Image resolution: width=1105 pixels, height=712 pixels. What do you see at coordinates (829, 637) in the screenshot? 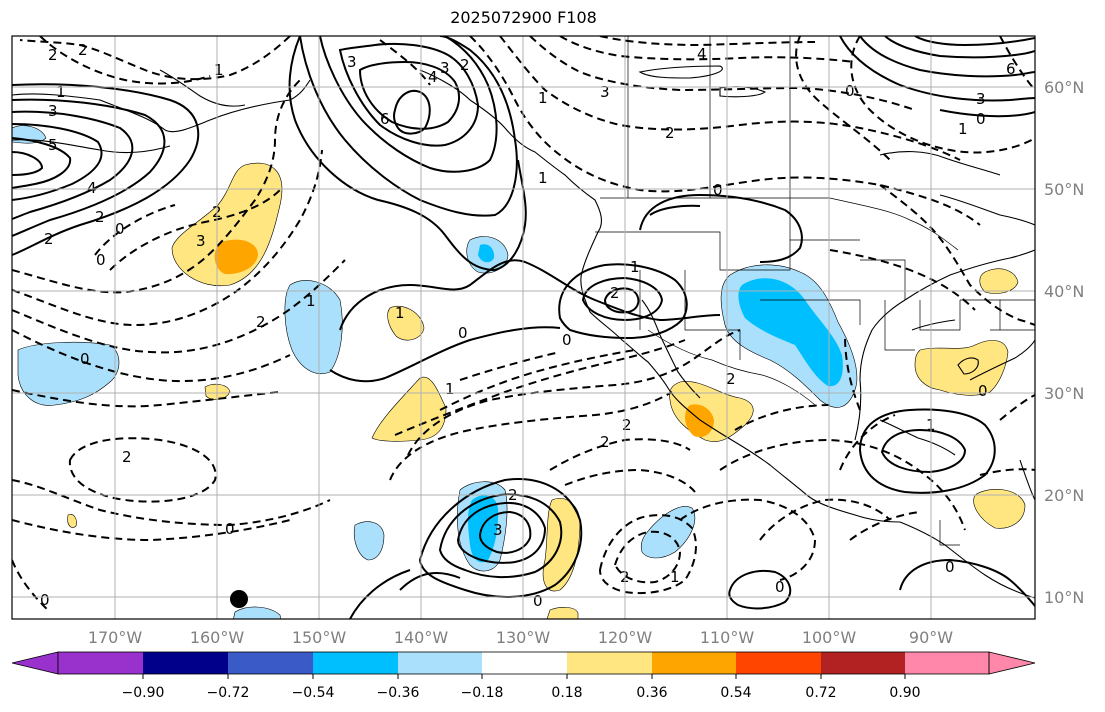
I see `lon-tick-label: 100°W` at bounding box center [829, 637].